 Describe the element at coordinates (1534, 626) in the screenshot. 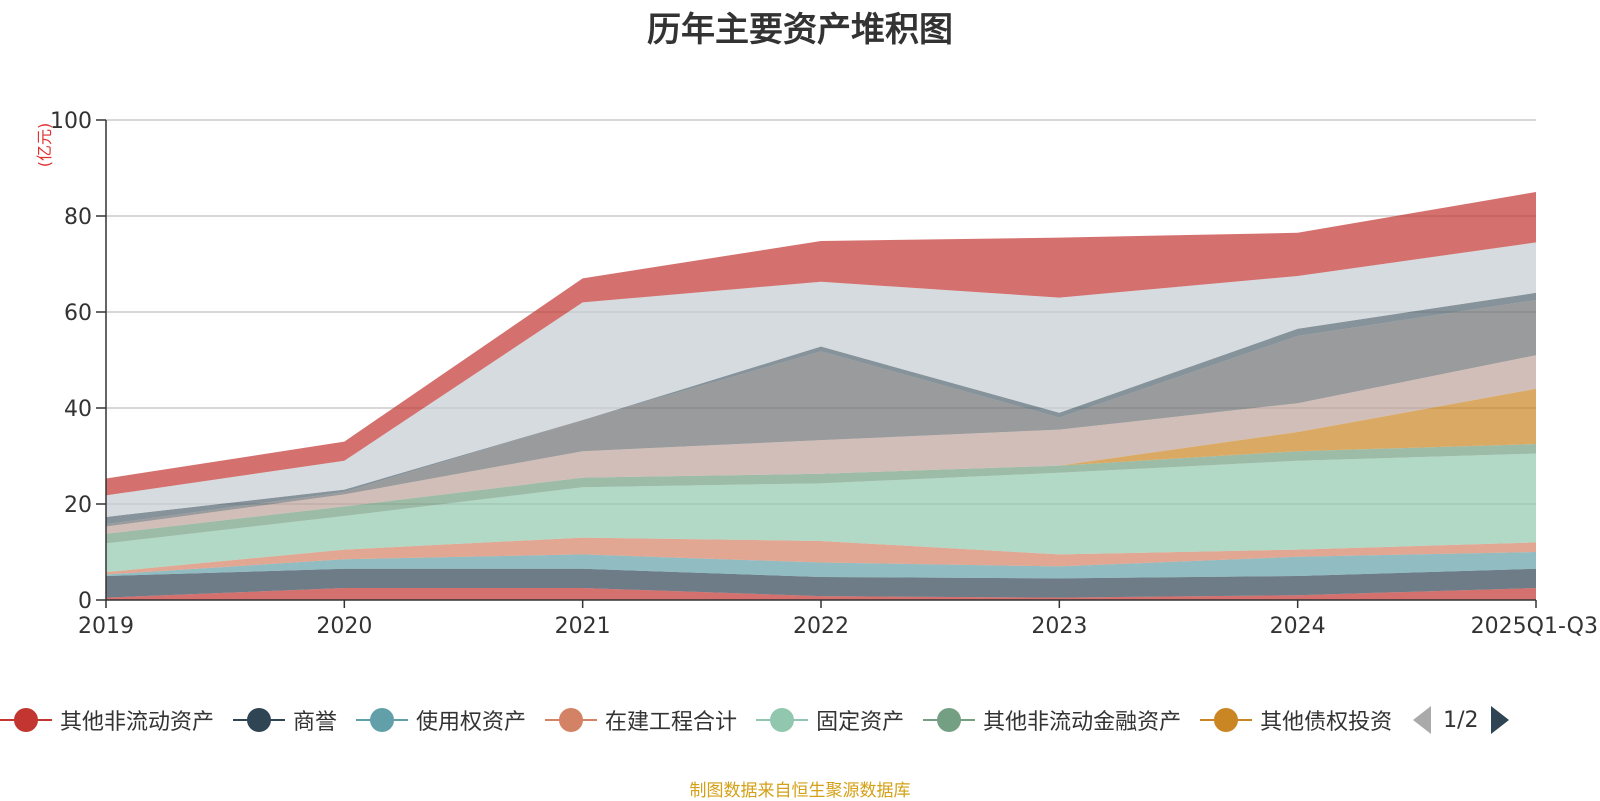

I see `x-tick-label: 2025Q1-Q3` at that location.